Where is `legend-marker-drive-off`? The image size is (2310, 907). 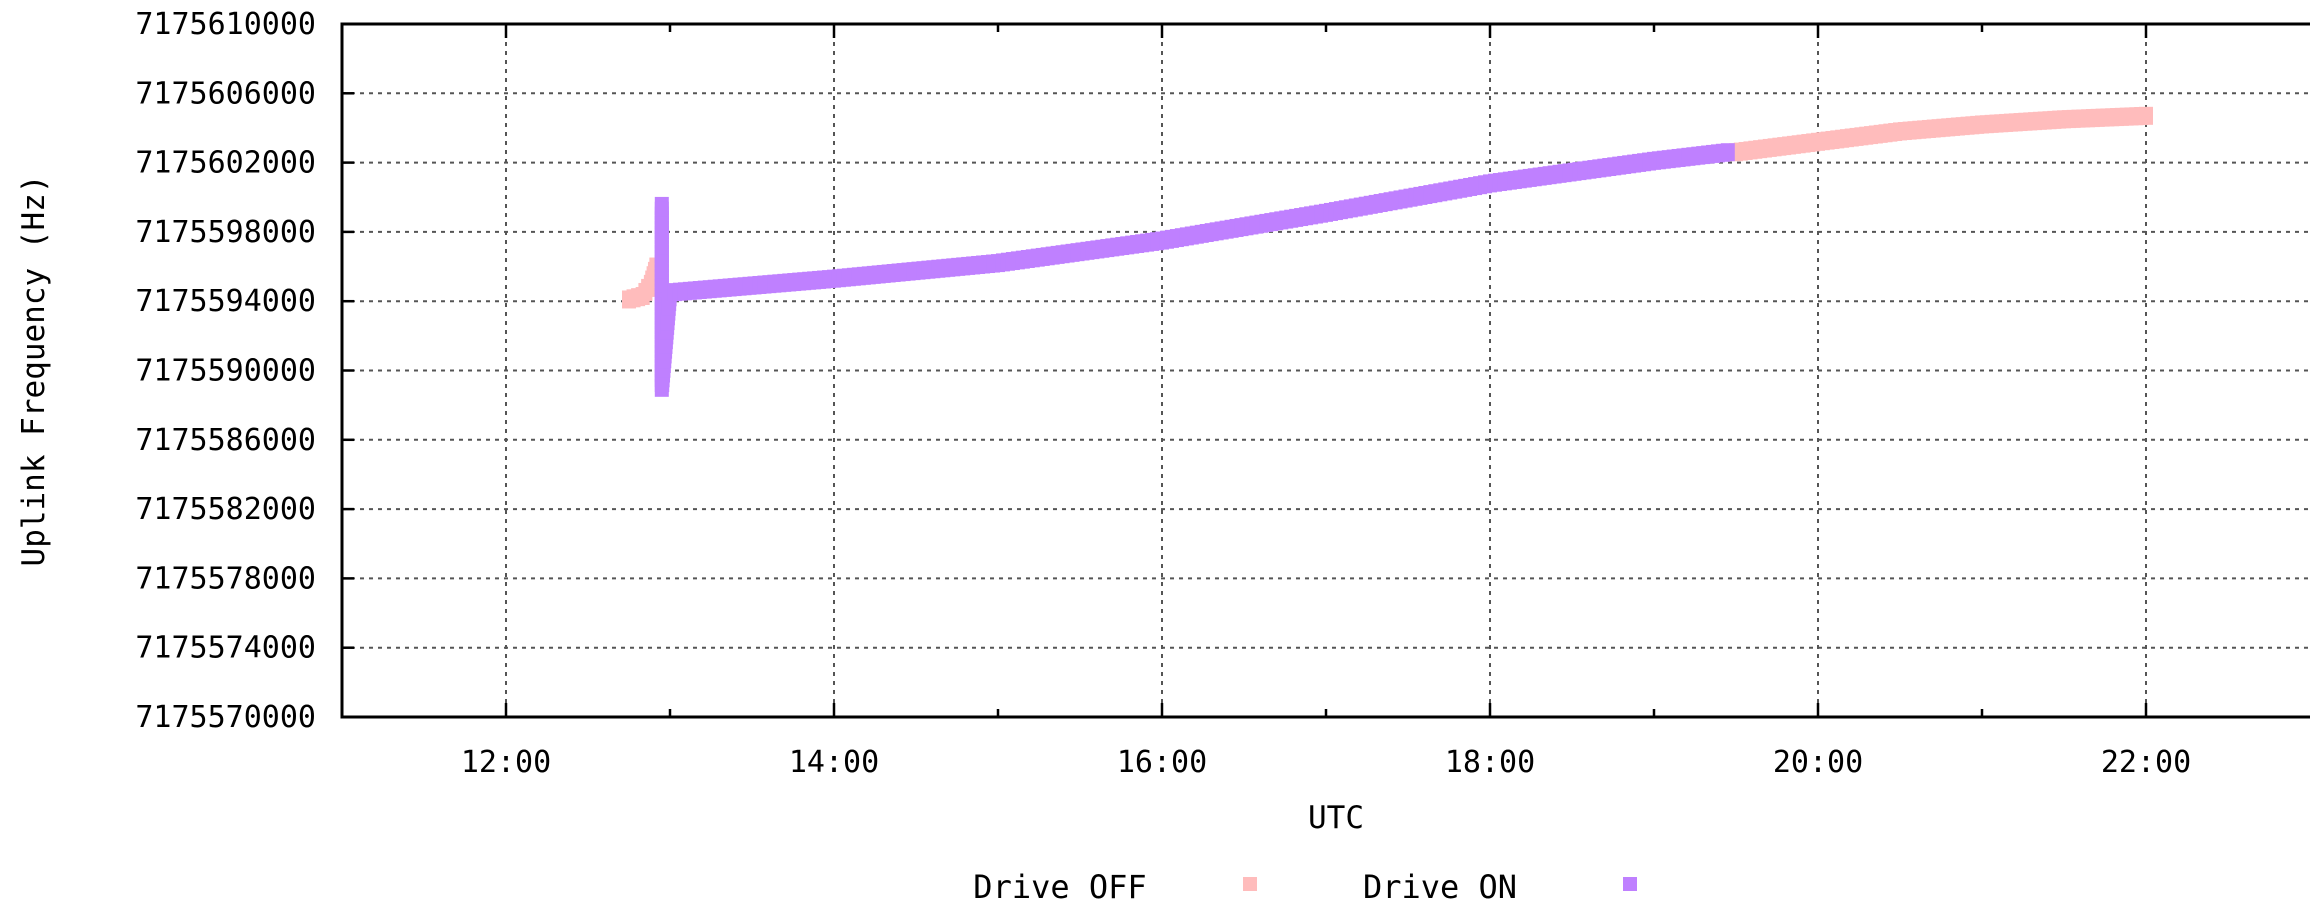
legend-marker-drive-off is located at coordinates (1250, 884).